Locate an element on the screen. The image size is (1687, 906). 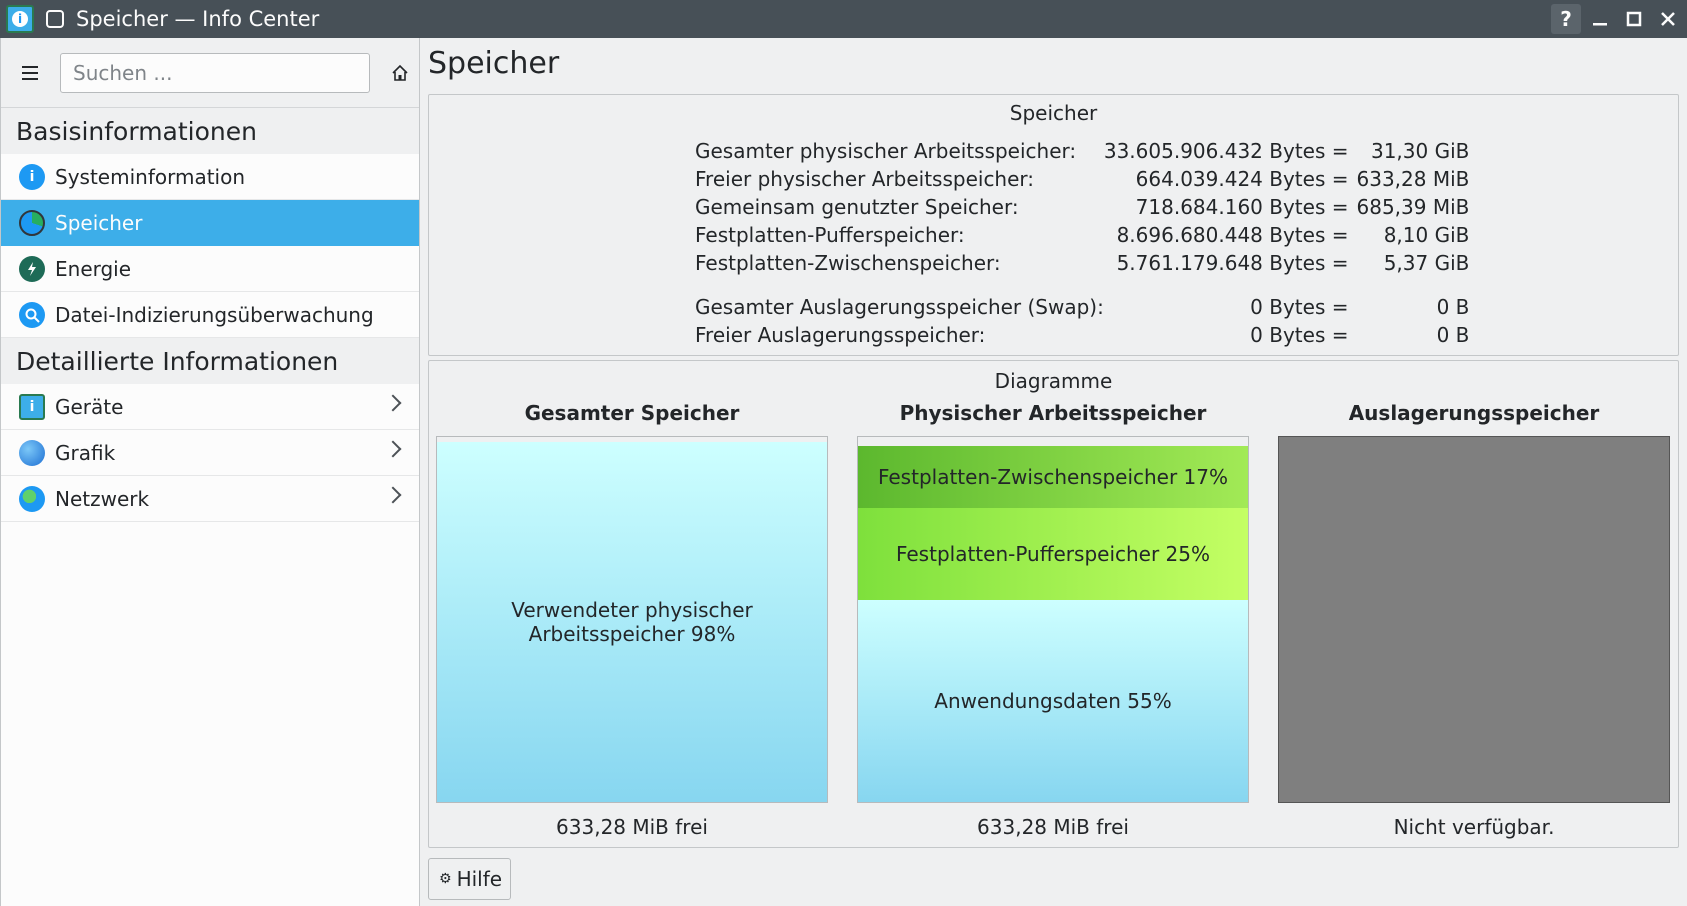
sidebar-item-netzwerk: Netzwerk is located at coordinates (210, 499).